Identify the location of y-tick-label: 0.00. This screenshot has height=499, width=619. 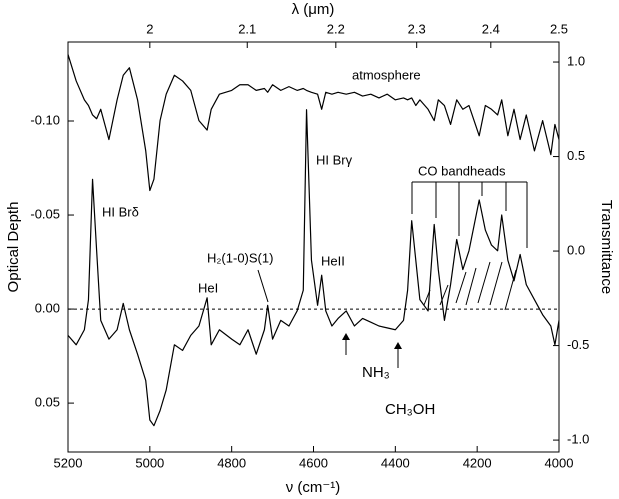
(47, 308).